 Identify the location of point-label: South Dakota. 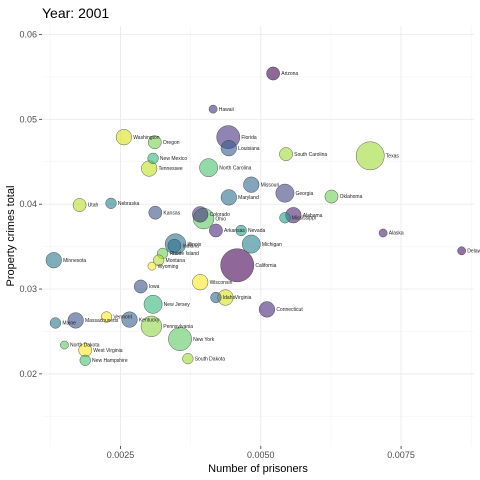
(210, 359).